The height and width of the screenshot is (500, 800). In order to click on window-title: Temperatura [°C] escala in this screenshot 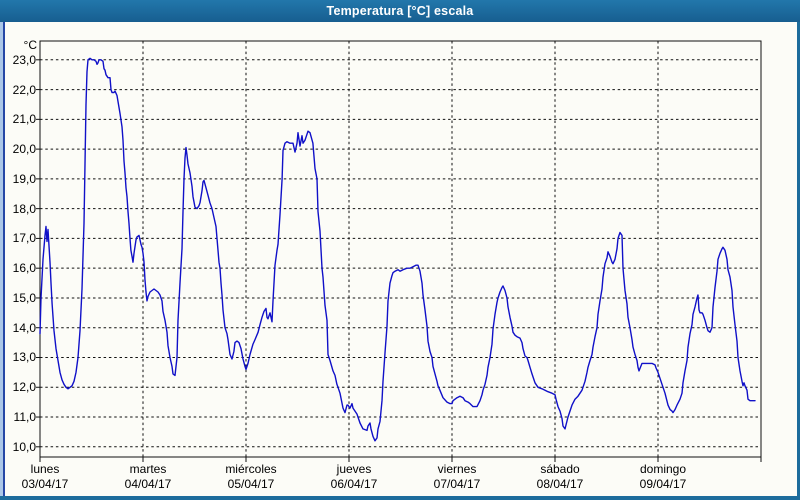, I will do `click(400, 11)`.